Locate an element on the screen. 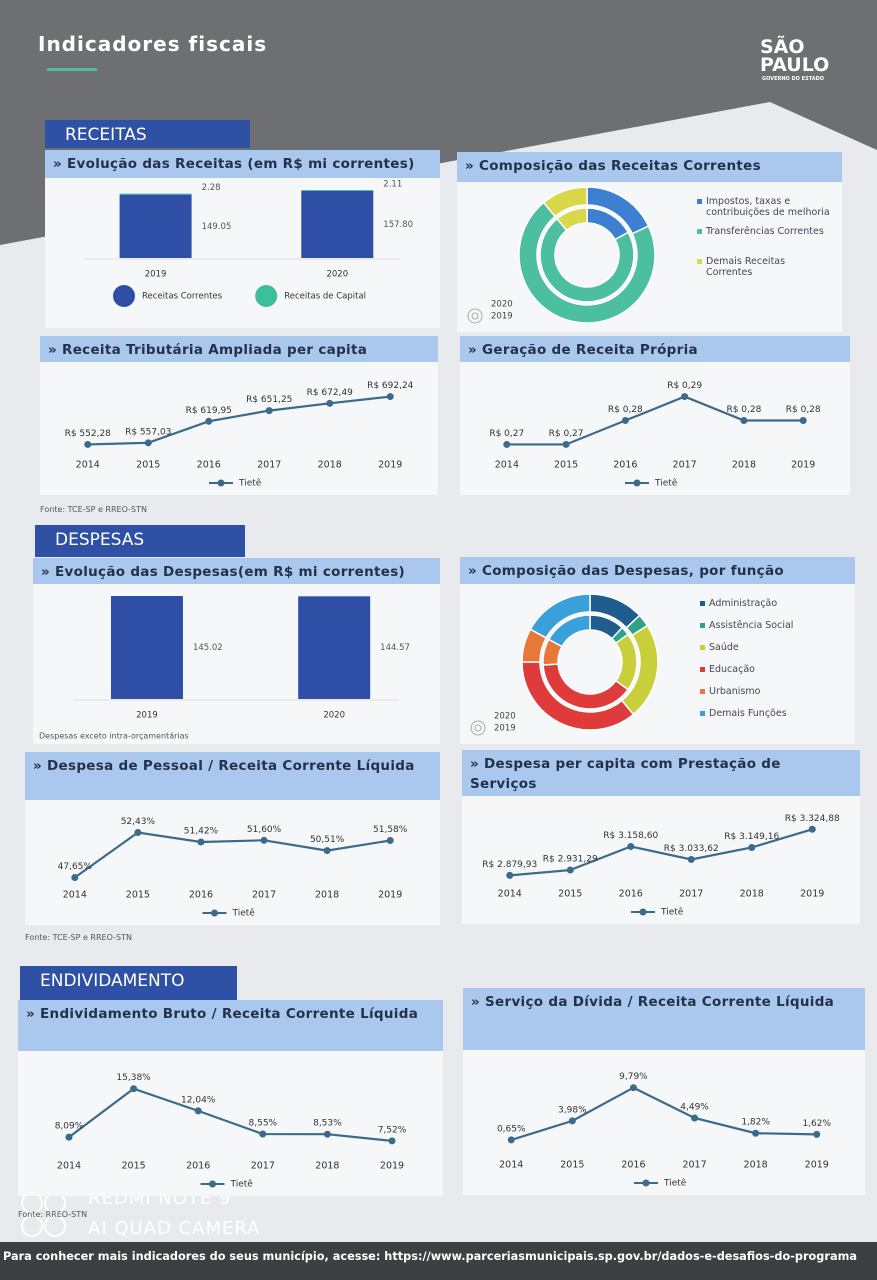 Image resolution: width=877 pixels, height=1280 pixels. logo: SÃO PAULO is located at coordinates (795, 56).